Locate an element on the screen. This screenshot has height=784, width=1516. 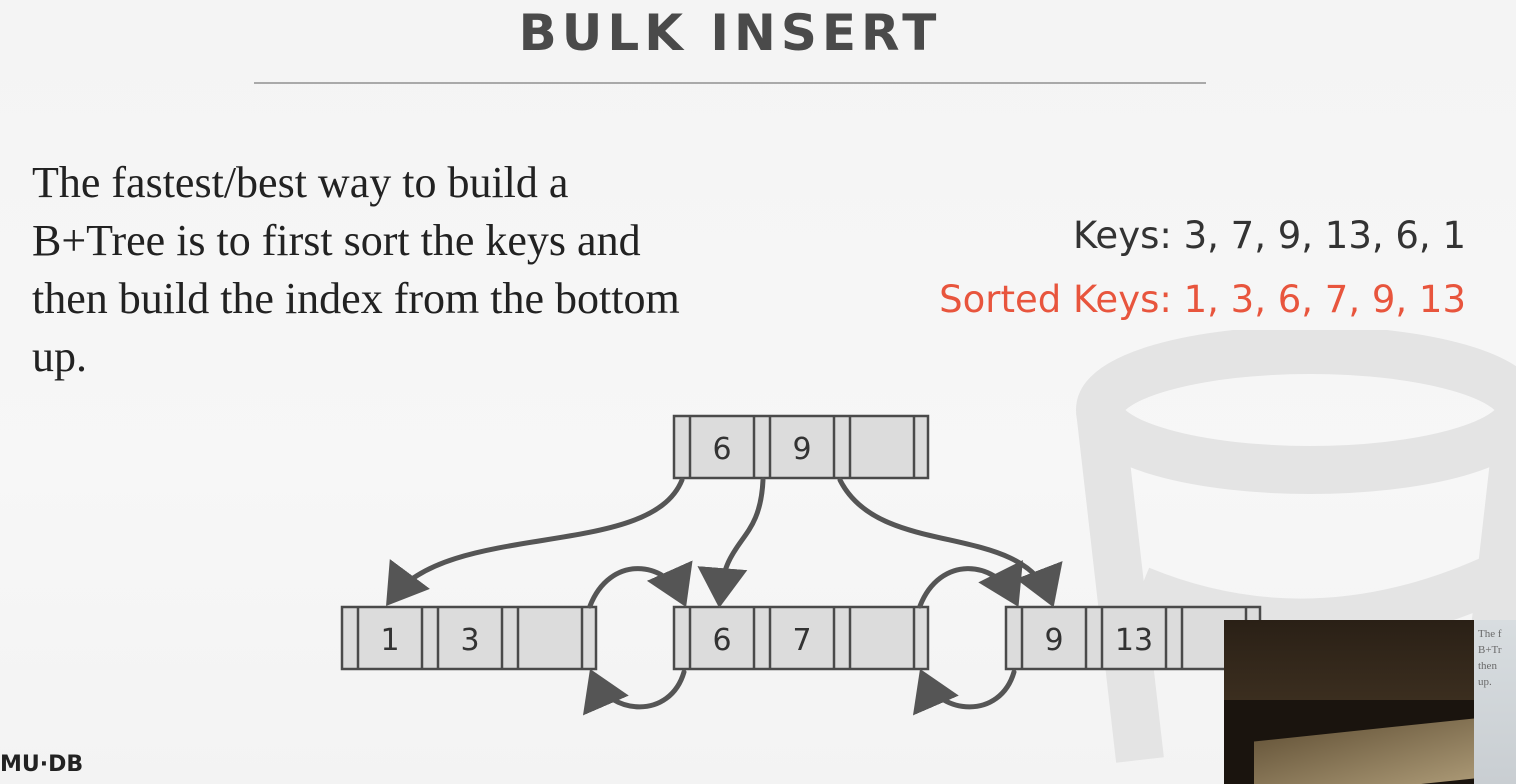
sorted-keys-label: Sorted Keys: 1, 3, 6, 7, 9, 13 is located at coordinates (1202, 299).